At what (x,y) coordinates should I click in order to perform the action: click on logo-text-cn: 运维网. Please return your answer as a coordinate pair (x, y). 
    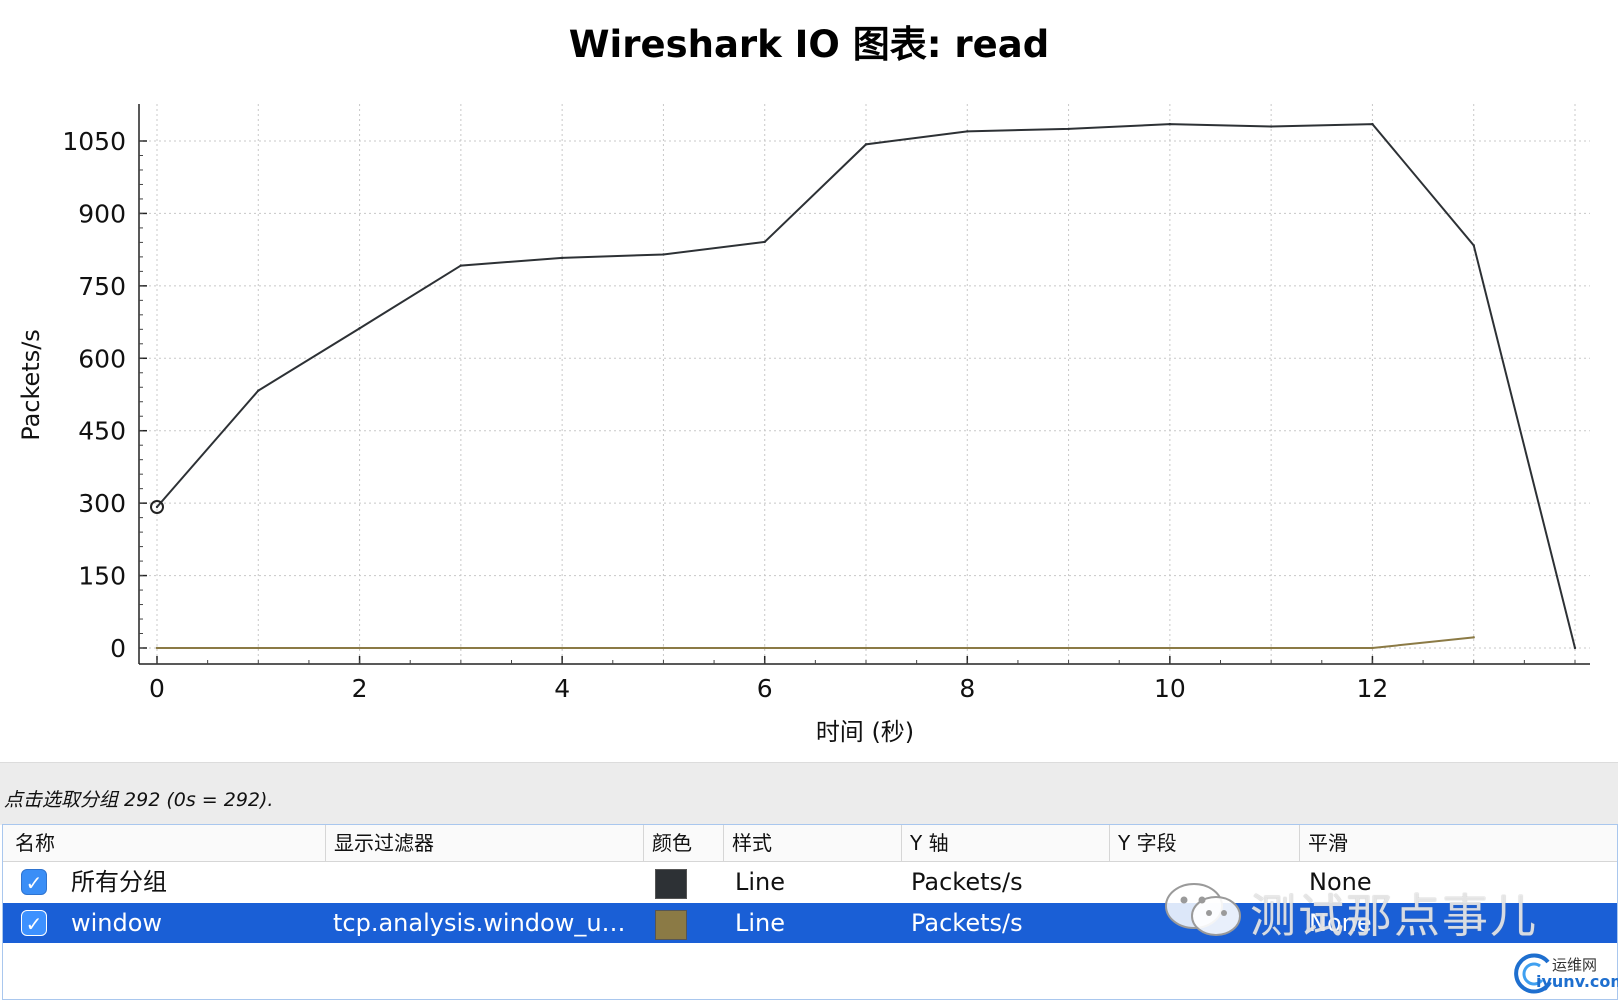
    Looking at the image, I should click on (1575, 965).